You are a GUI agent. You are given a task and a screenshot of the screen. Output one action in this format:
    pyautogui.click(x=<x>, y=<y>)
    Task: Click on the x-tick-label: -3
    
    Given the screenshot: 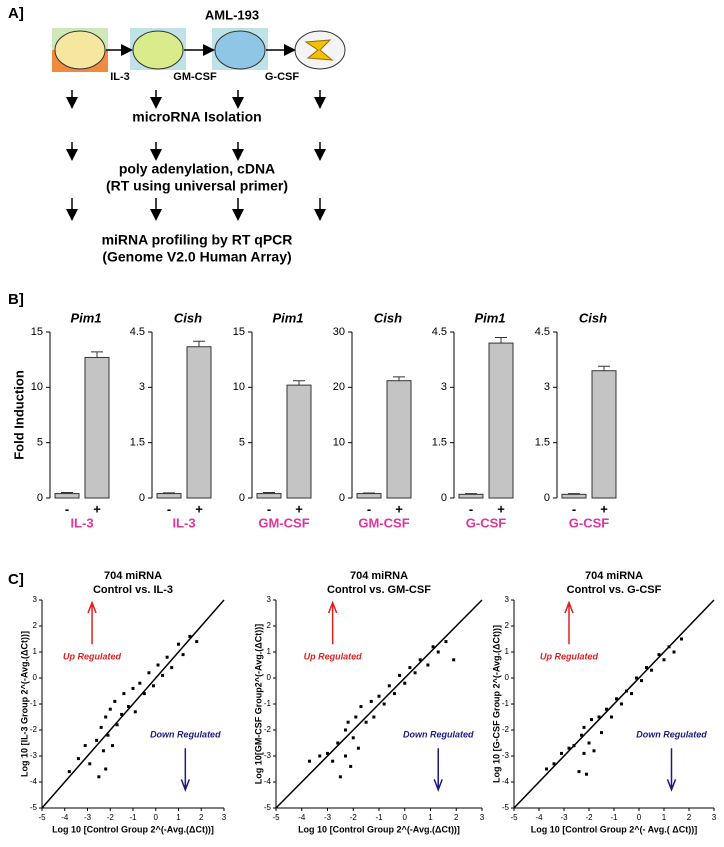 What is the action you would take?
    pyautogui.click(x=328, y=817)
    